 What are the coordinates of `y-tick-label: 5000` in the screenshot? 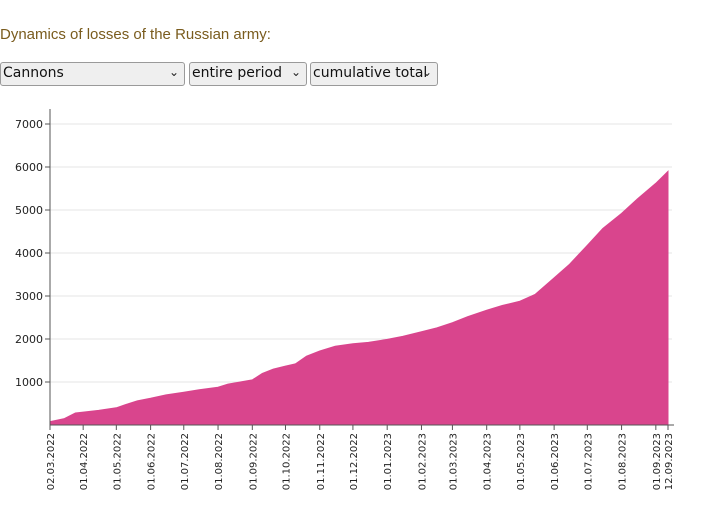 It's located at (29, 210).